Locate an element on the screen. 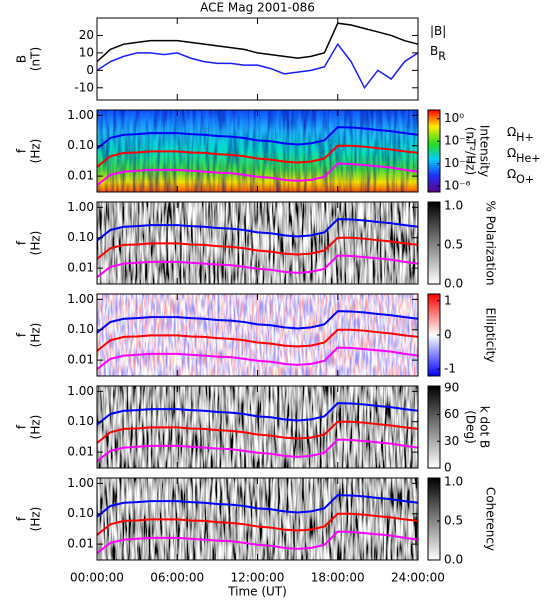 The height and width of the screenshot is (600, 550). colorbar-tick-label: -1 is located at coordinates (450, 369).